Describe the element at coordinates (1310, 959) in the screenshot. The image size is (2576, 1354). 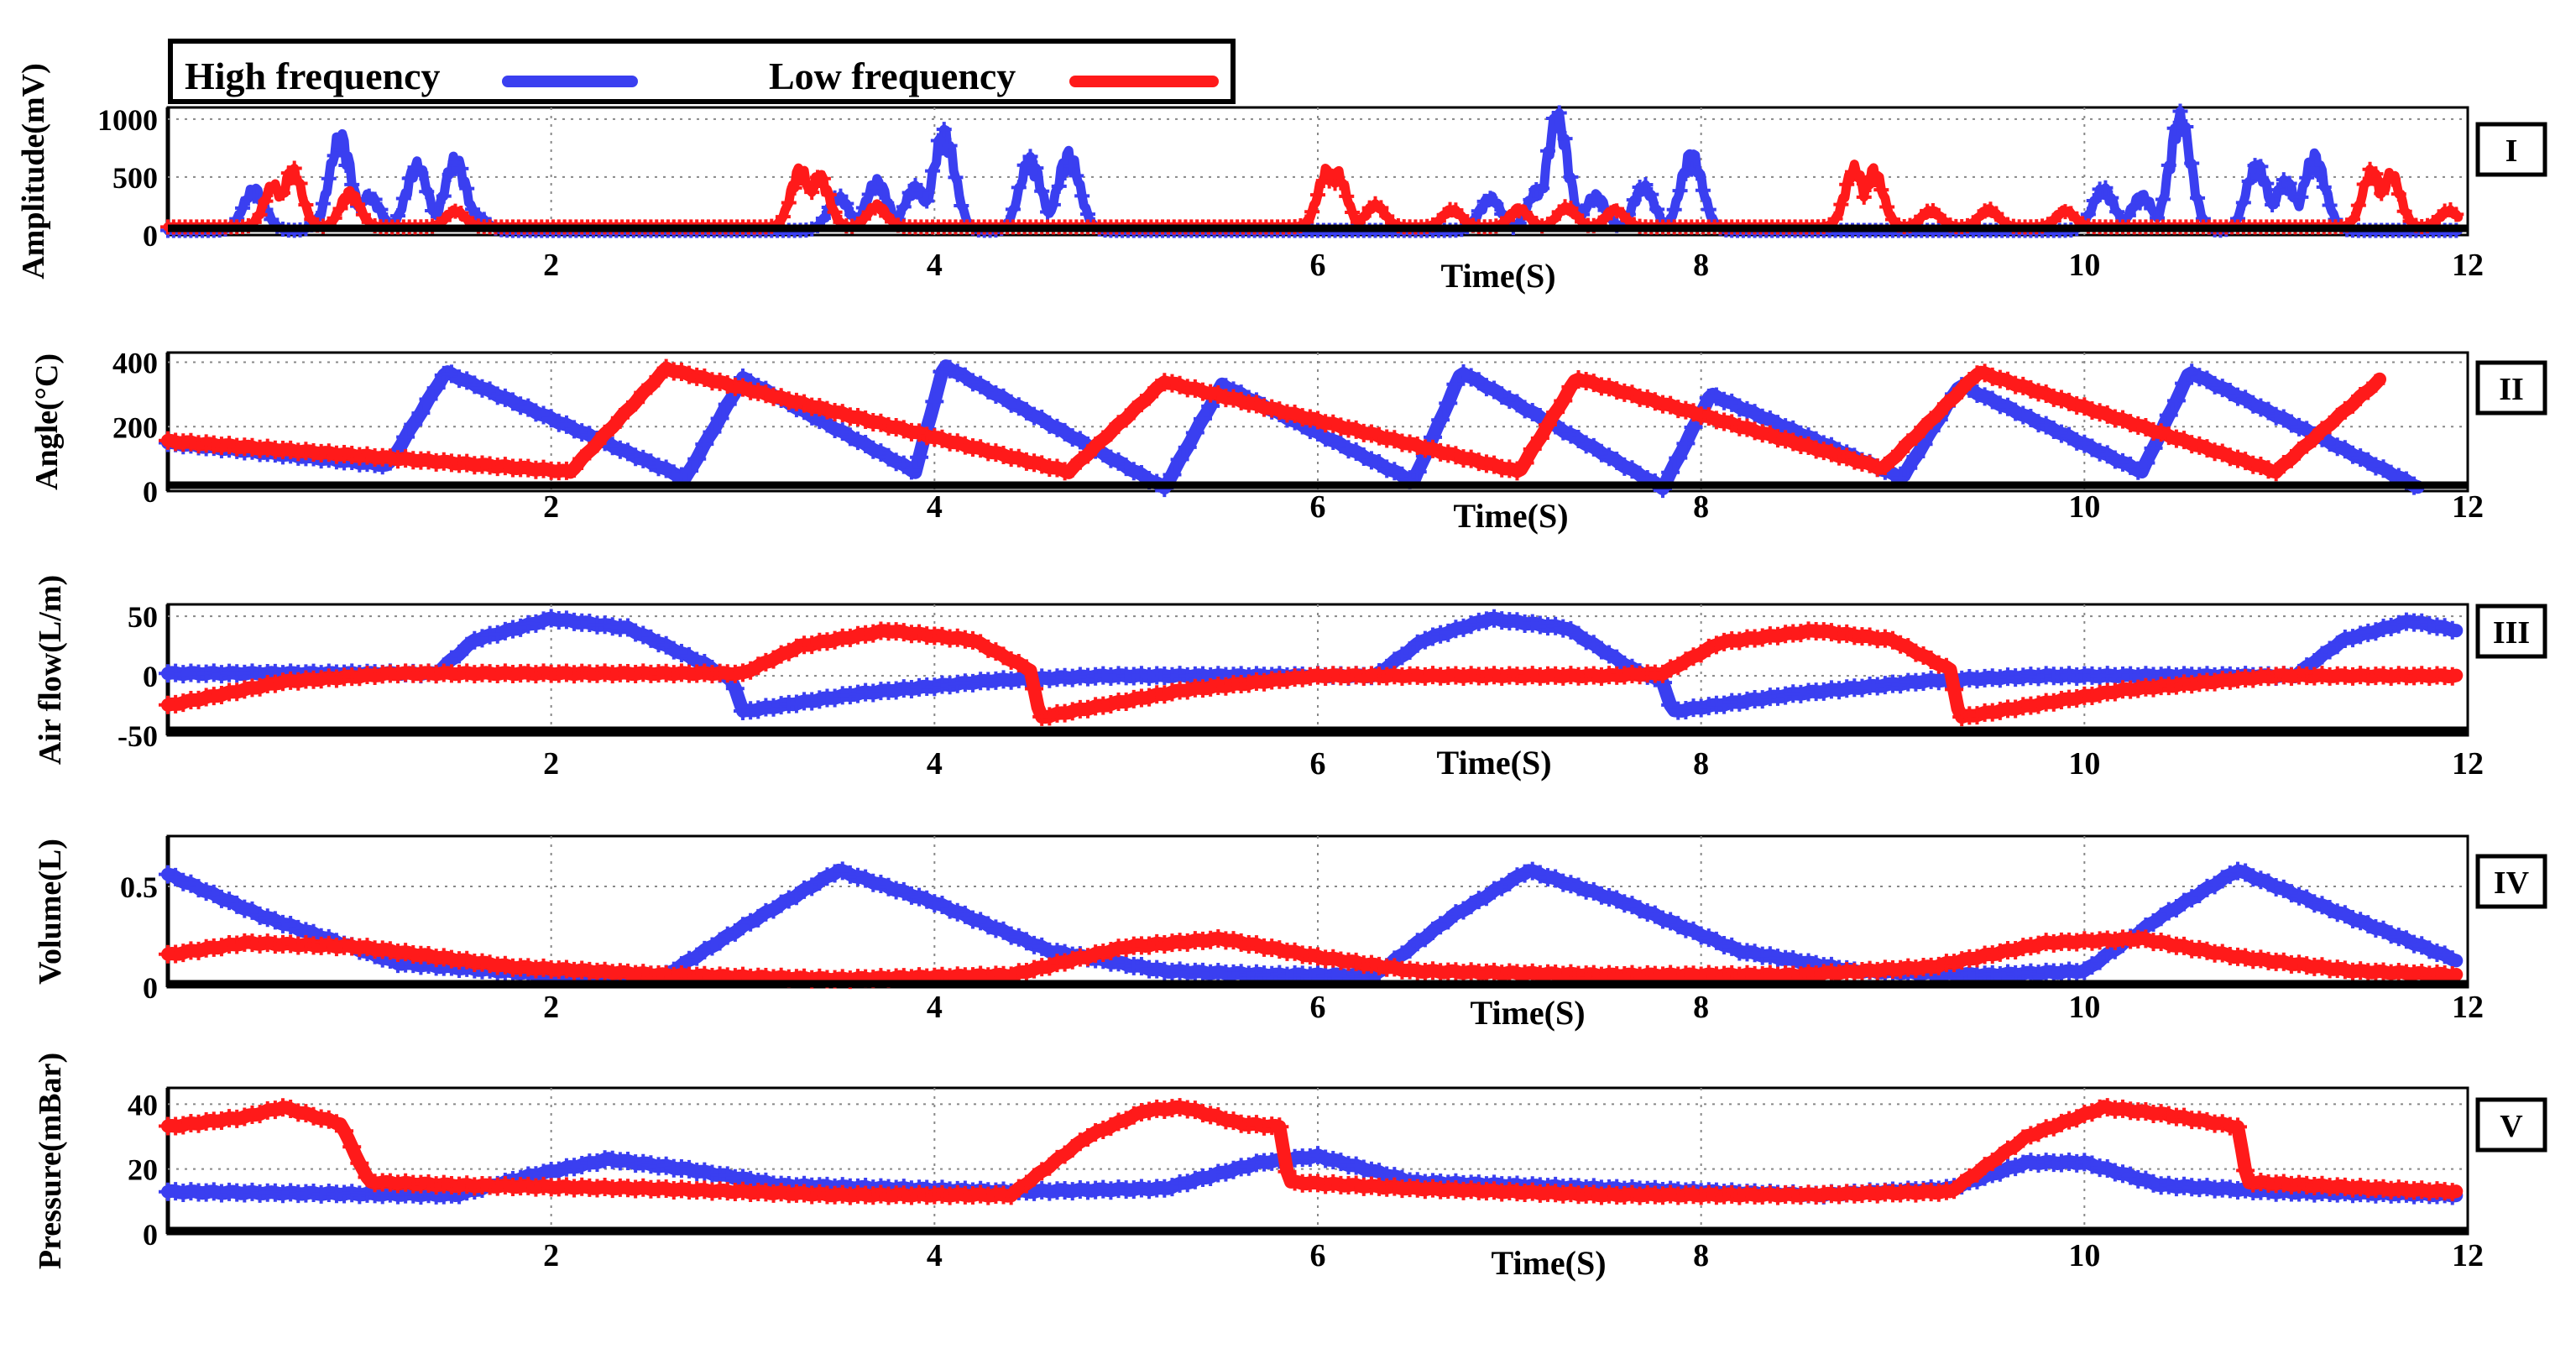
I see `series-volume-low-markers` at that location.